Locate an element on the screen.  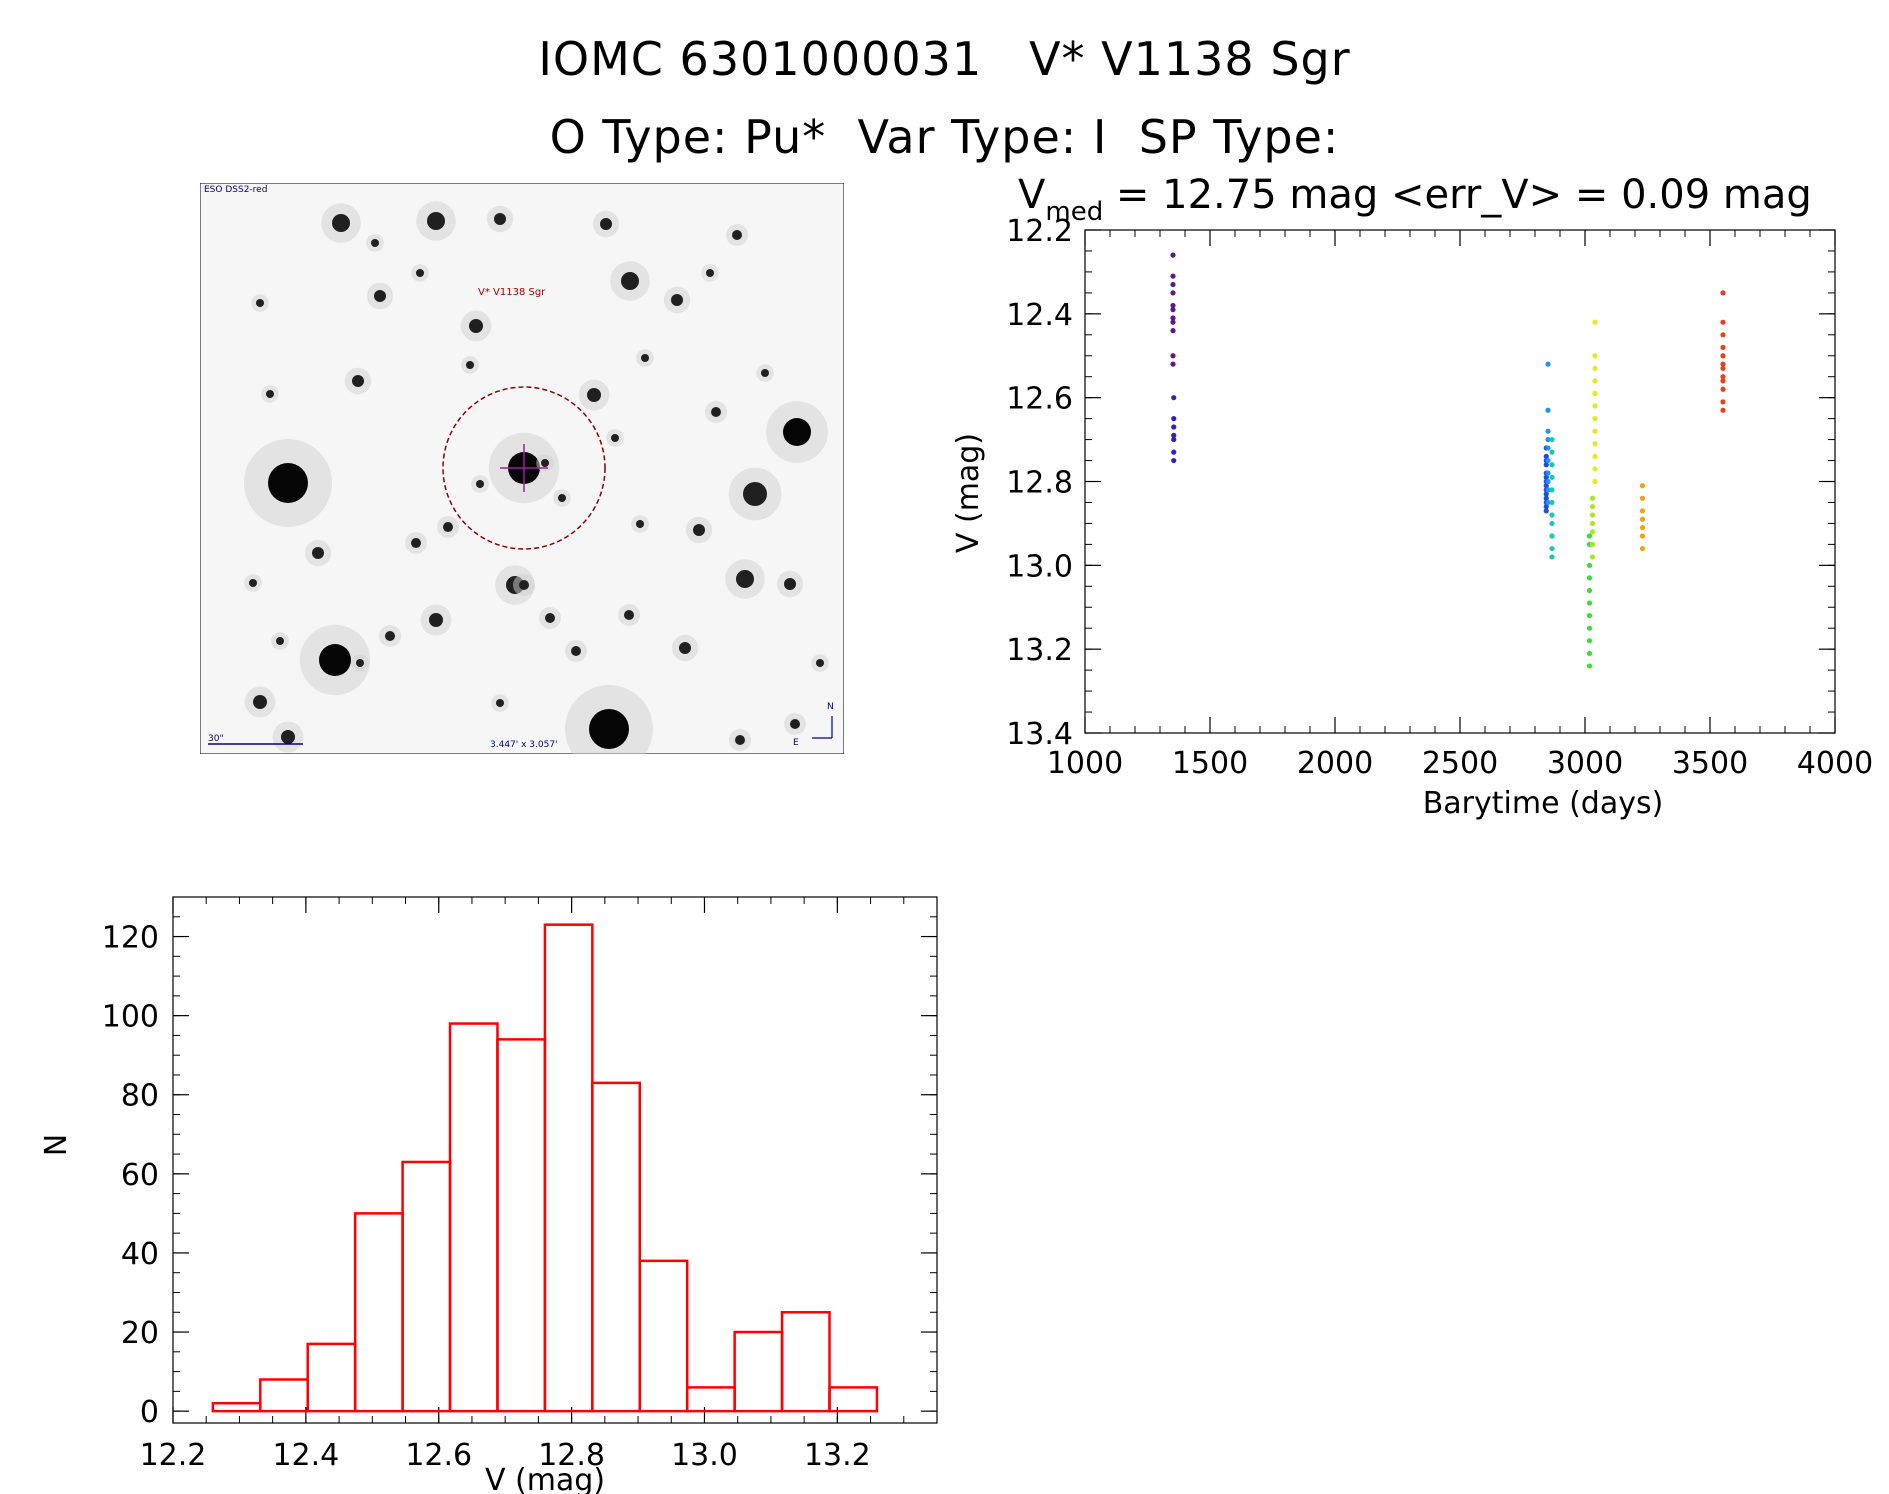
light-curve-title: Vmed = 12.75 mag <err_V> = 0.09 mag is located at coordinates (1415, 199).